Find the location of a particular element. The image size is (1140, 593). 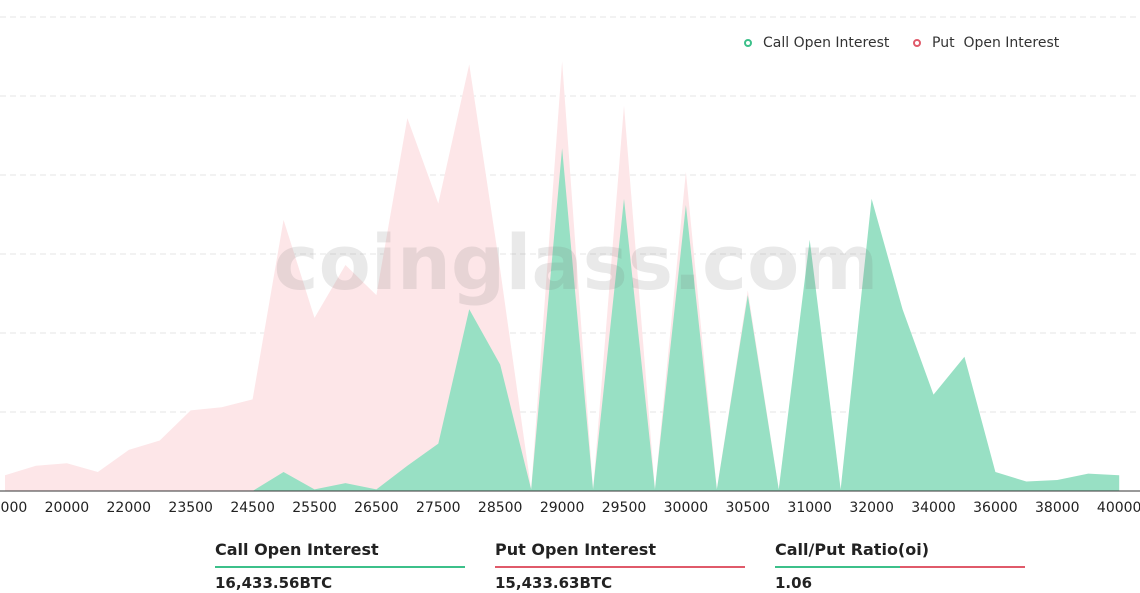

x-tick-label: 26500 is located at coordinates (376, 508).